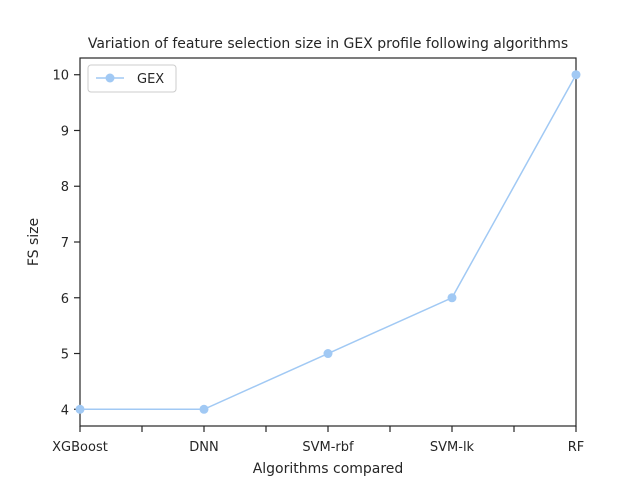  I want to click on data-point-rf, so click(576, 75).